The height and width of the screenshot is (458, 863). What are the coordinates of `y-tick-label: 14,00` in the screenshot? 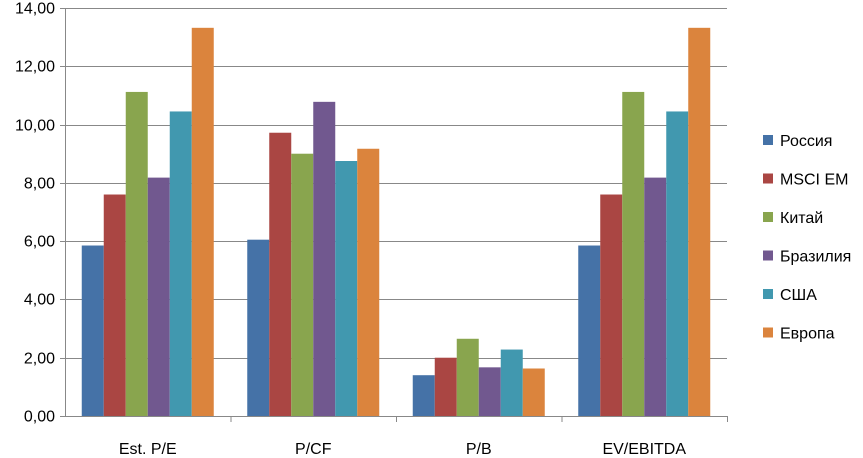 It's located at (35, 9).